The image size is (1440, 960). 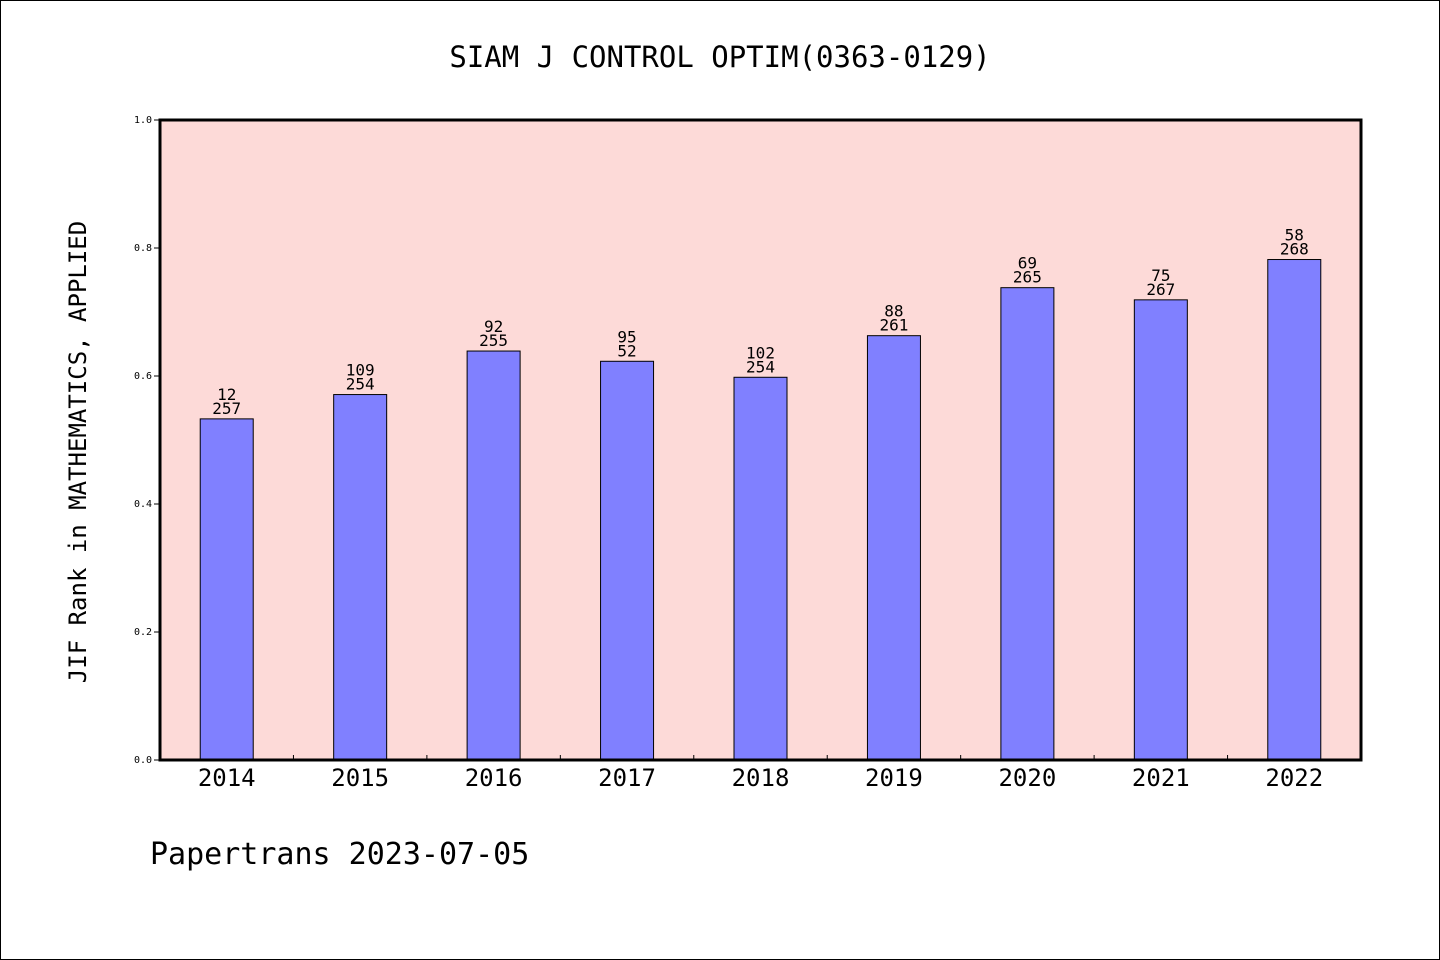 What do you see at coordinates (894, 778) in the screenshot?
I see `x-tick-label: 2019` at bounding box center [894, 778].